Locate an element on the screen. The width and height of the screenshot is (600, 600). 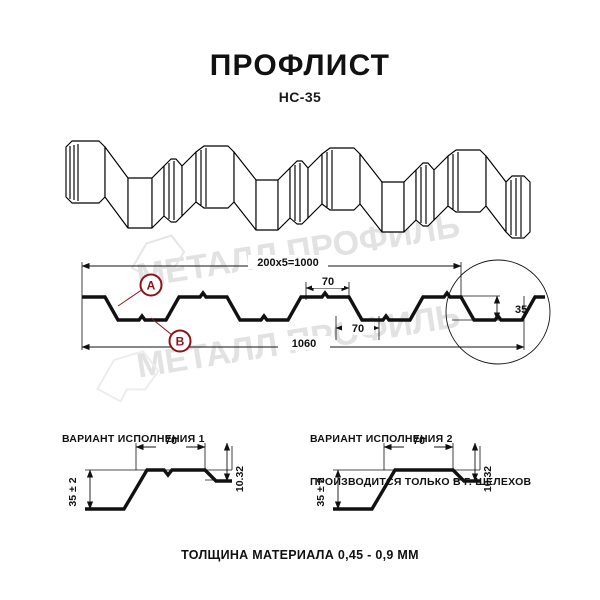
dimension-pitch-total: 200x5=1000 is located at coordinates (271, 262).